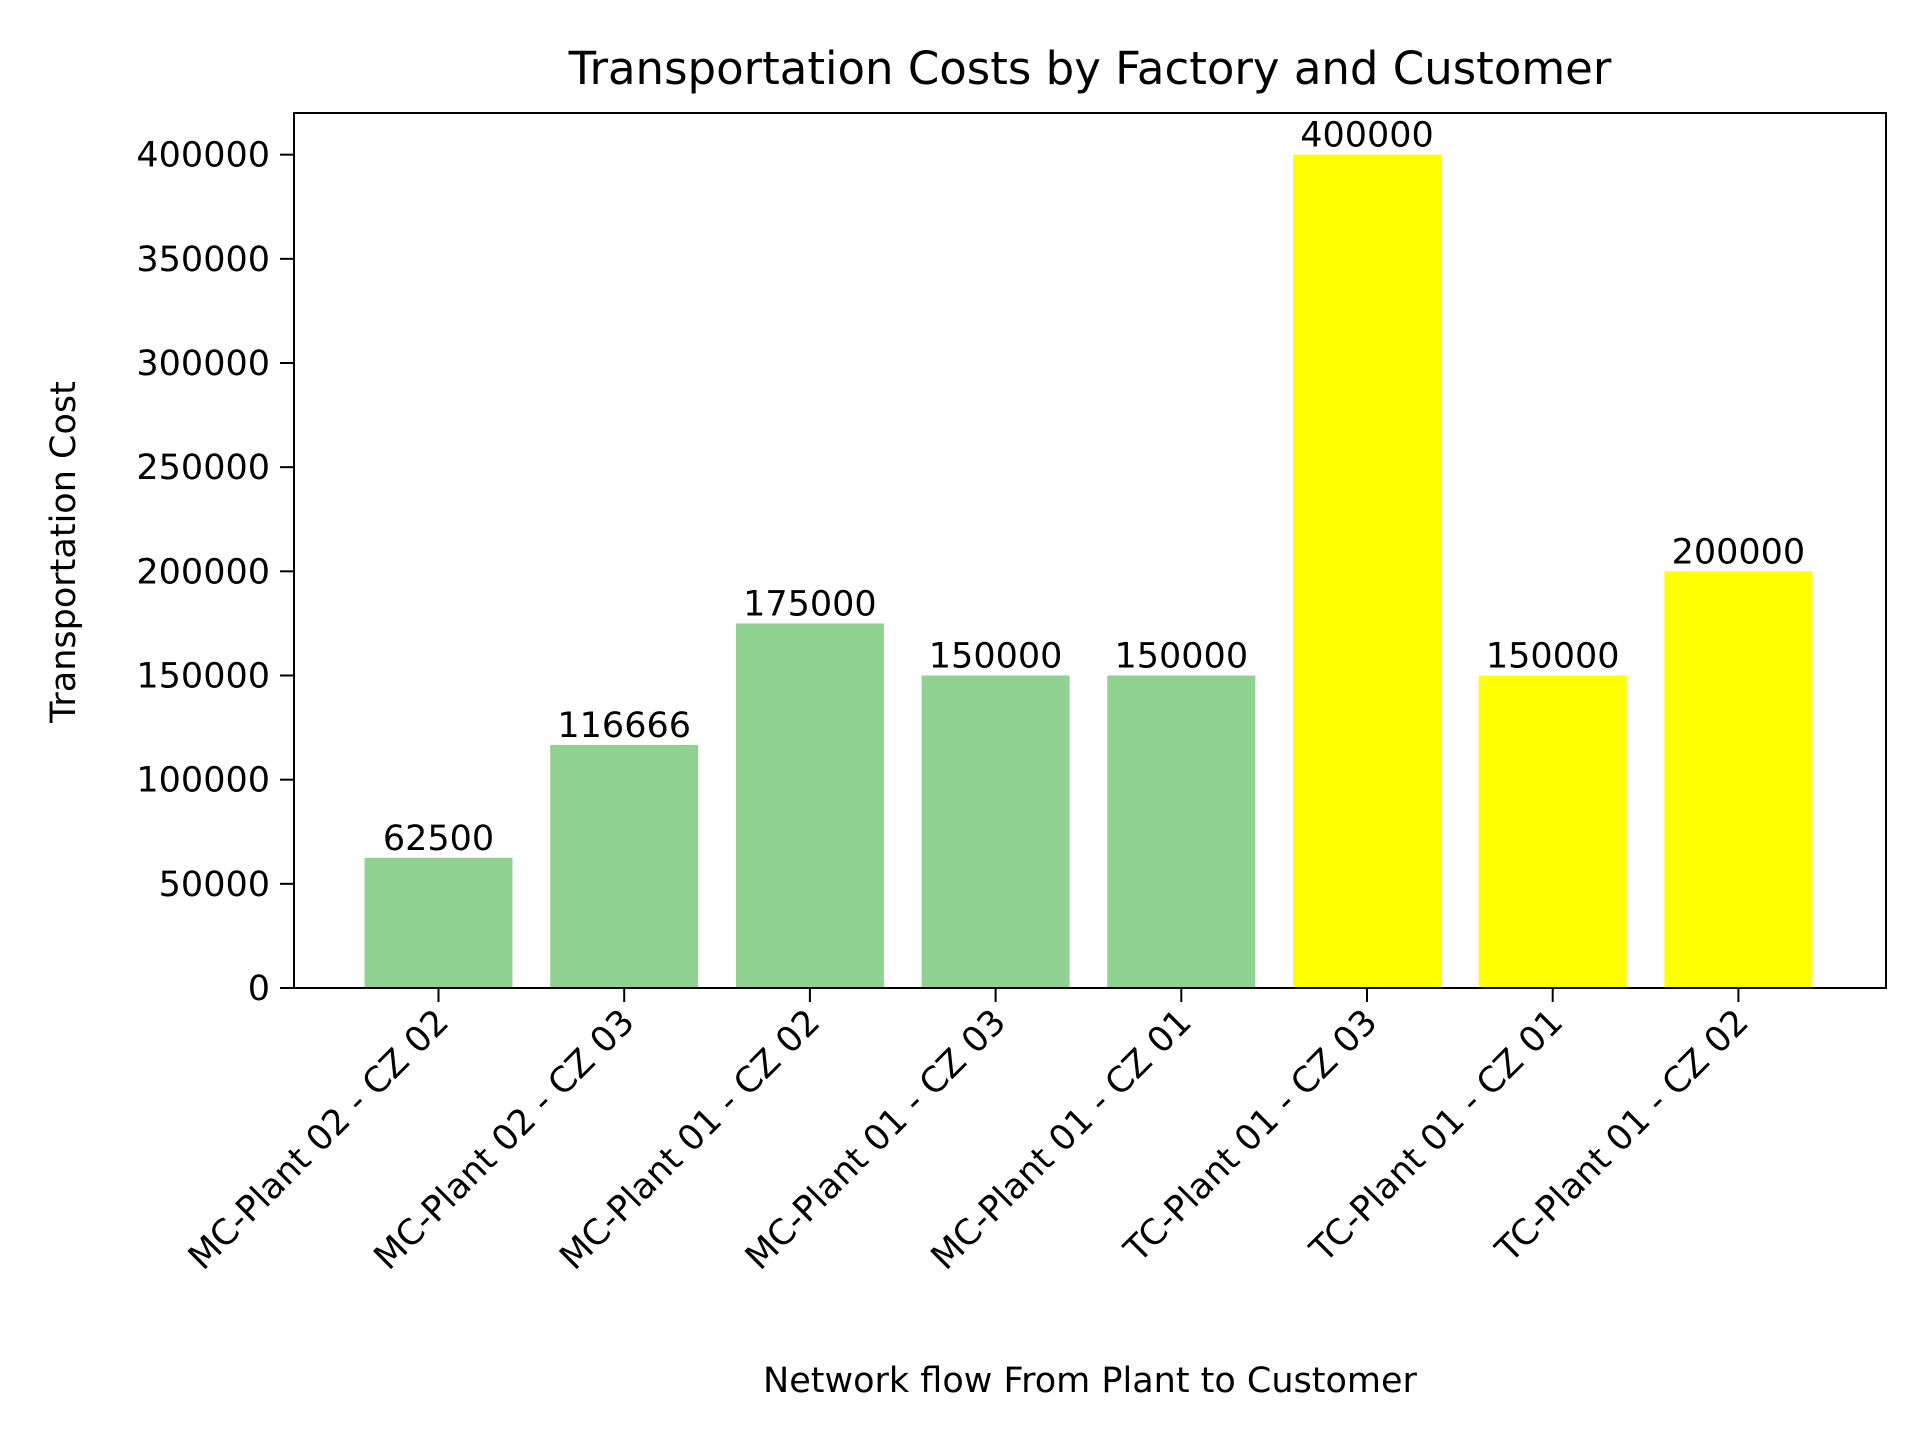  Describe the element at coordinates (203, 677) in the screenshot. I see `y-tick-label-4: 150000` at that location.